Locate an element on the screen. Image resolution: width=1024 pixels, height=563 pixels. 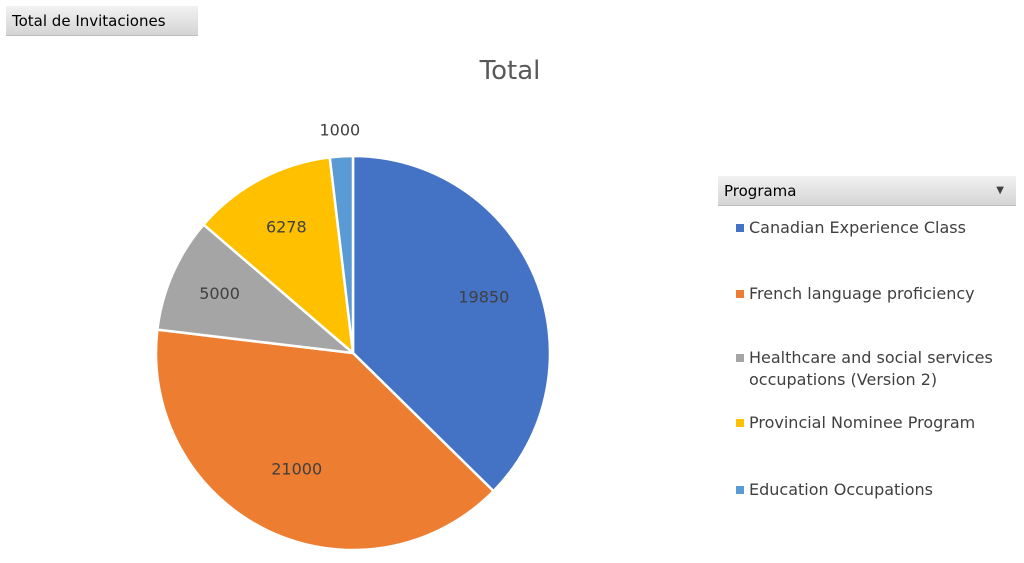
legend-item-label: Canadian Experience Class is located at coordinates (857, 227).